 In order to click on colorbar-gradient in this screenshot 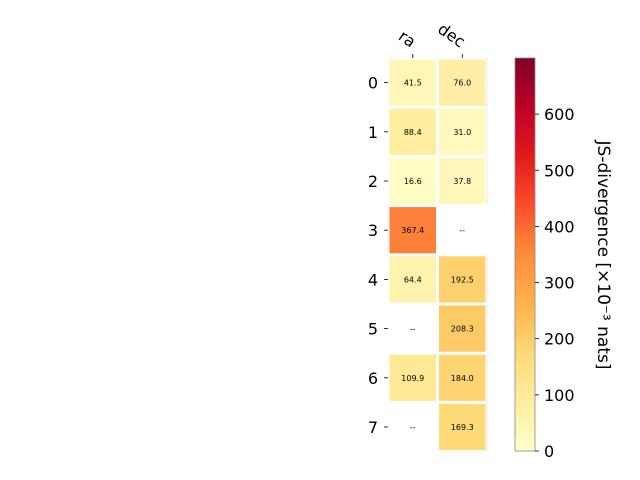, I will do `click(525, 254)`.